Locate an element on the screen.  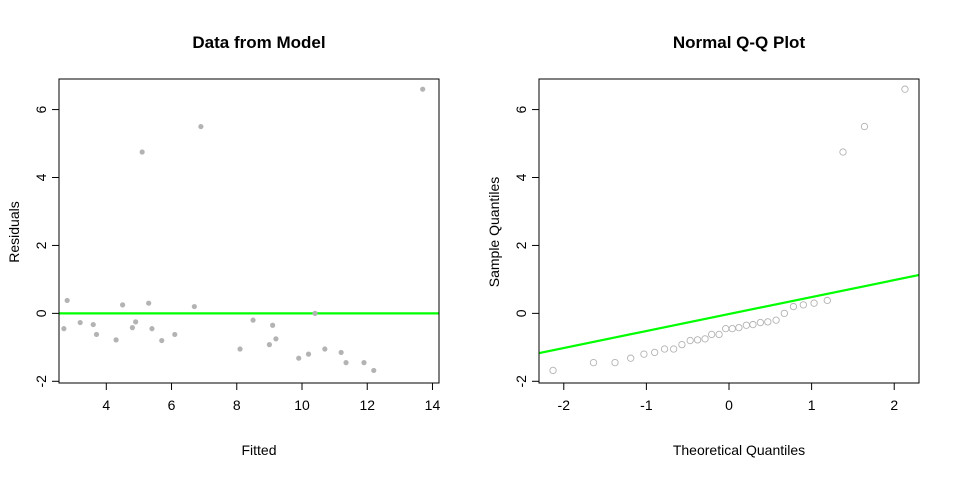
qq-y-tick-label: 2 is located at coordinates (521, 245).